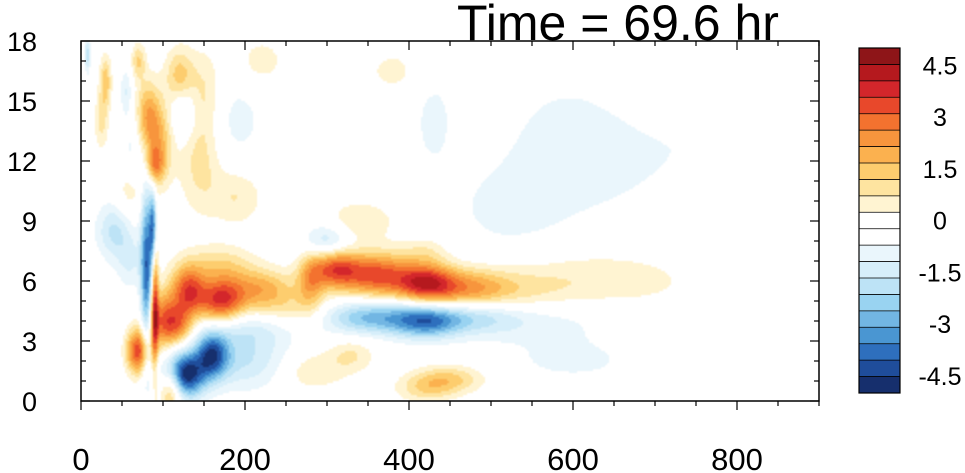 The width and height of the screenshot is (965, 473). I want to click on colorbar-label: 4.5, so click(940, 66).